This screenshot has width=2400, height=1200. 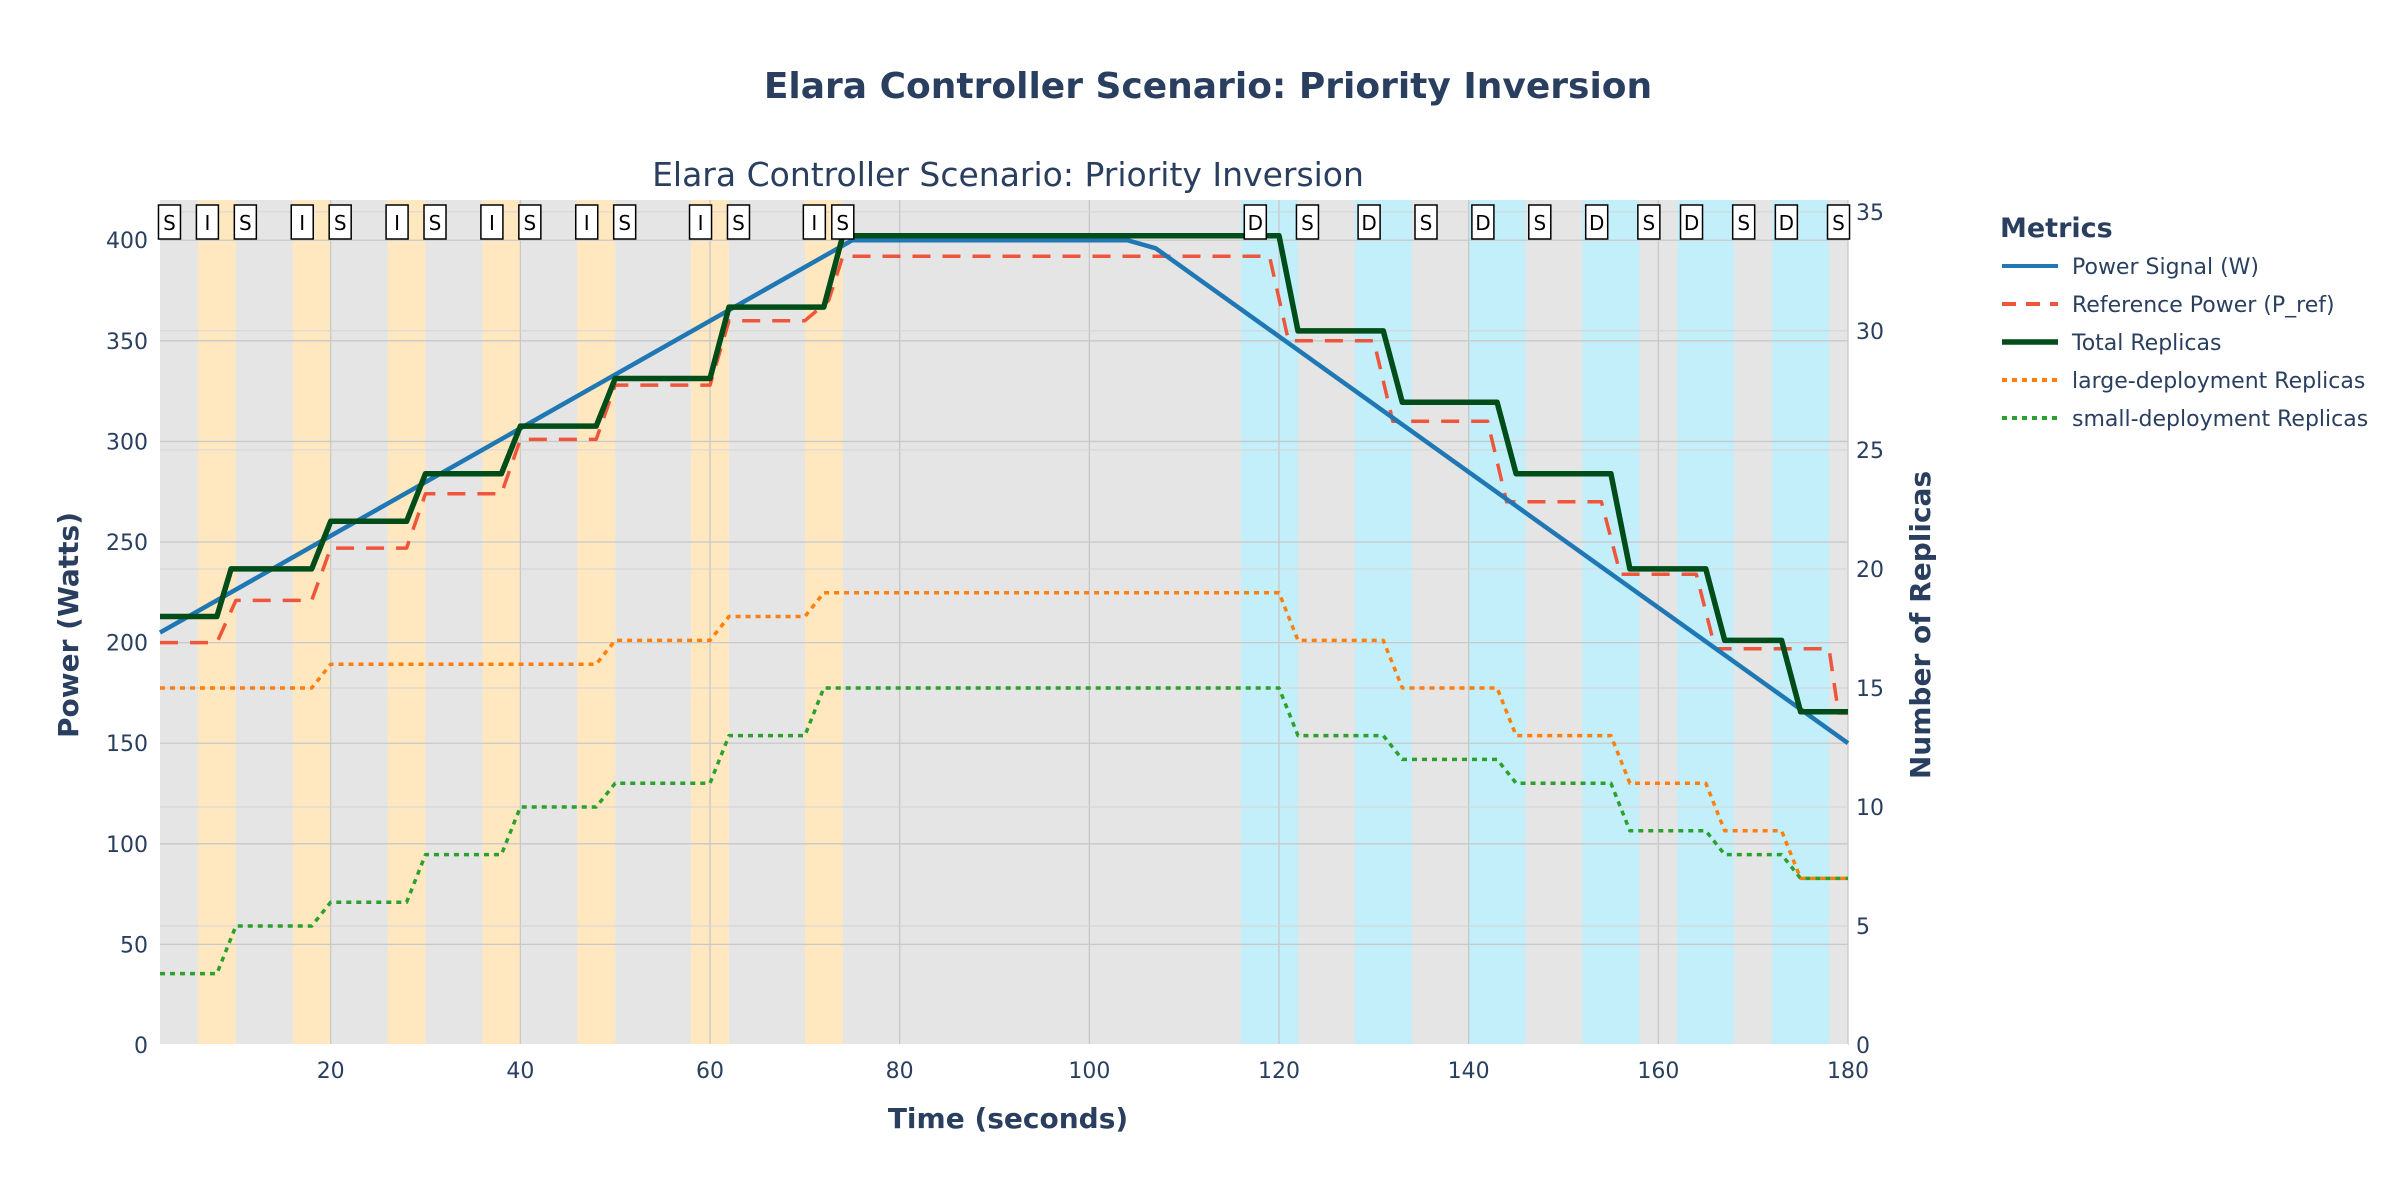 I want to click on x-tick-label: 100, so click(x=1089, y=1071).